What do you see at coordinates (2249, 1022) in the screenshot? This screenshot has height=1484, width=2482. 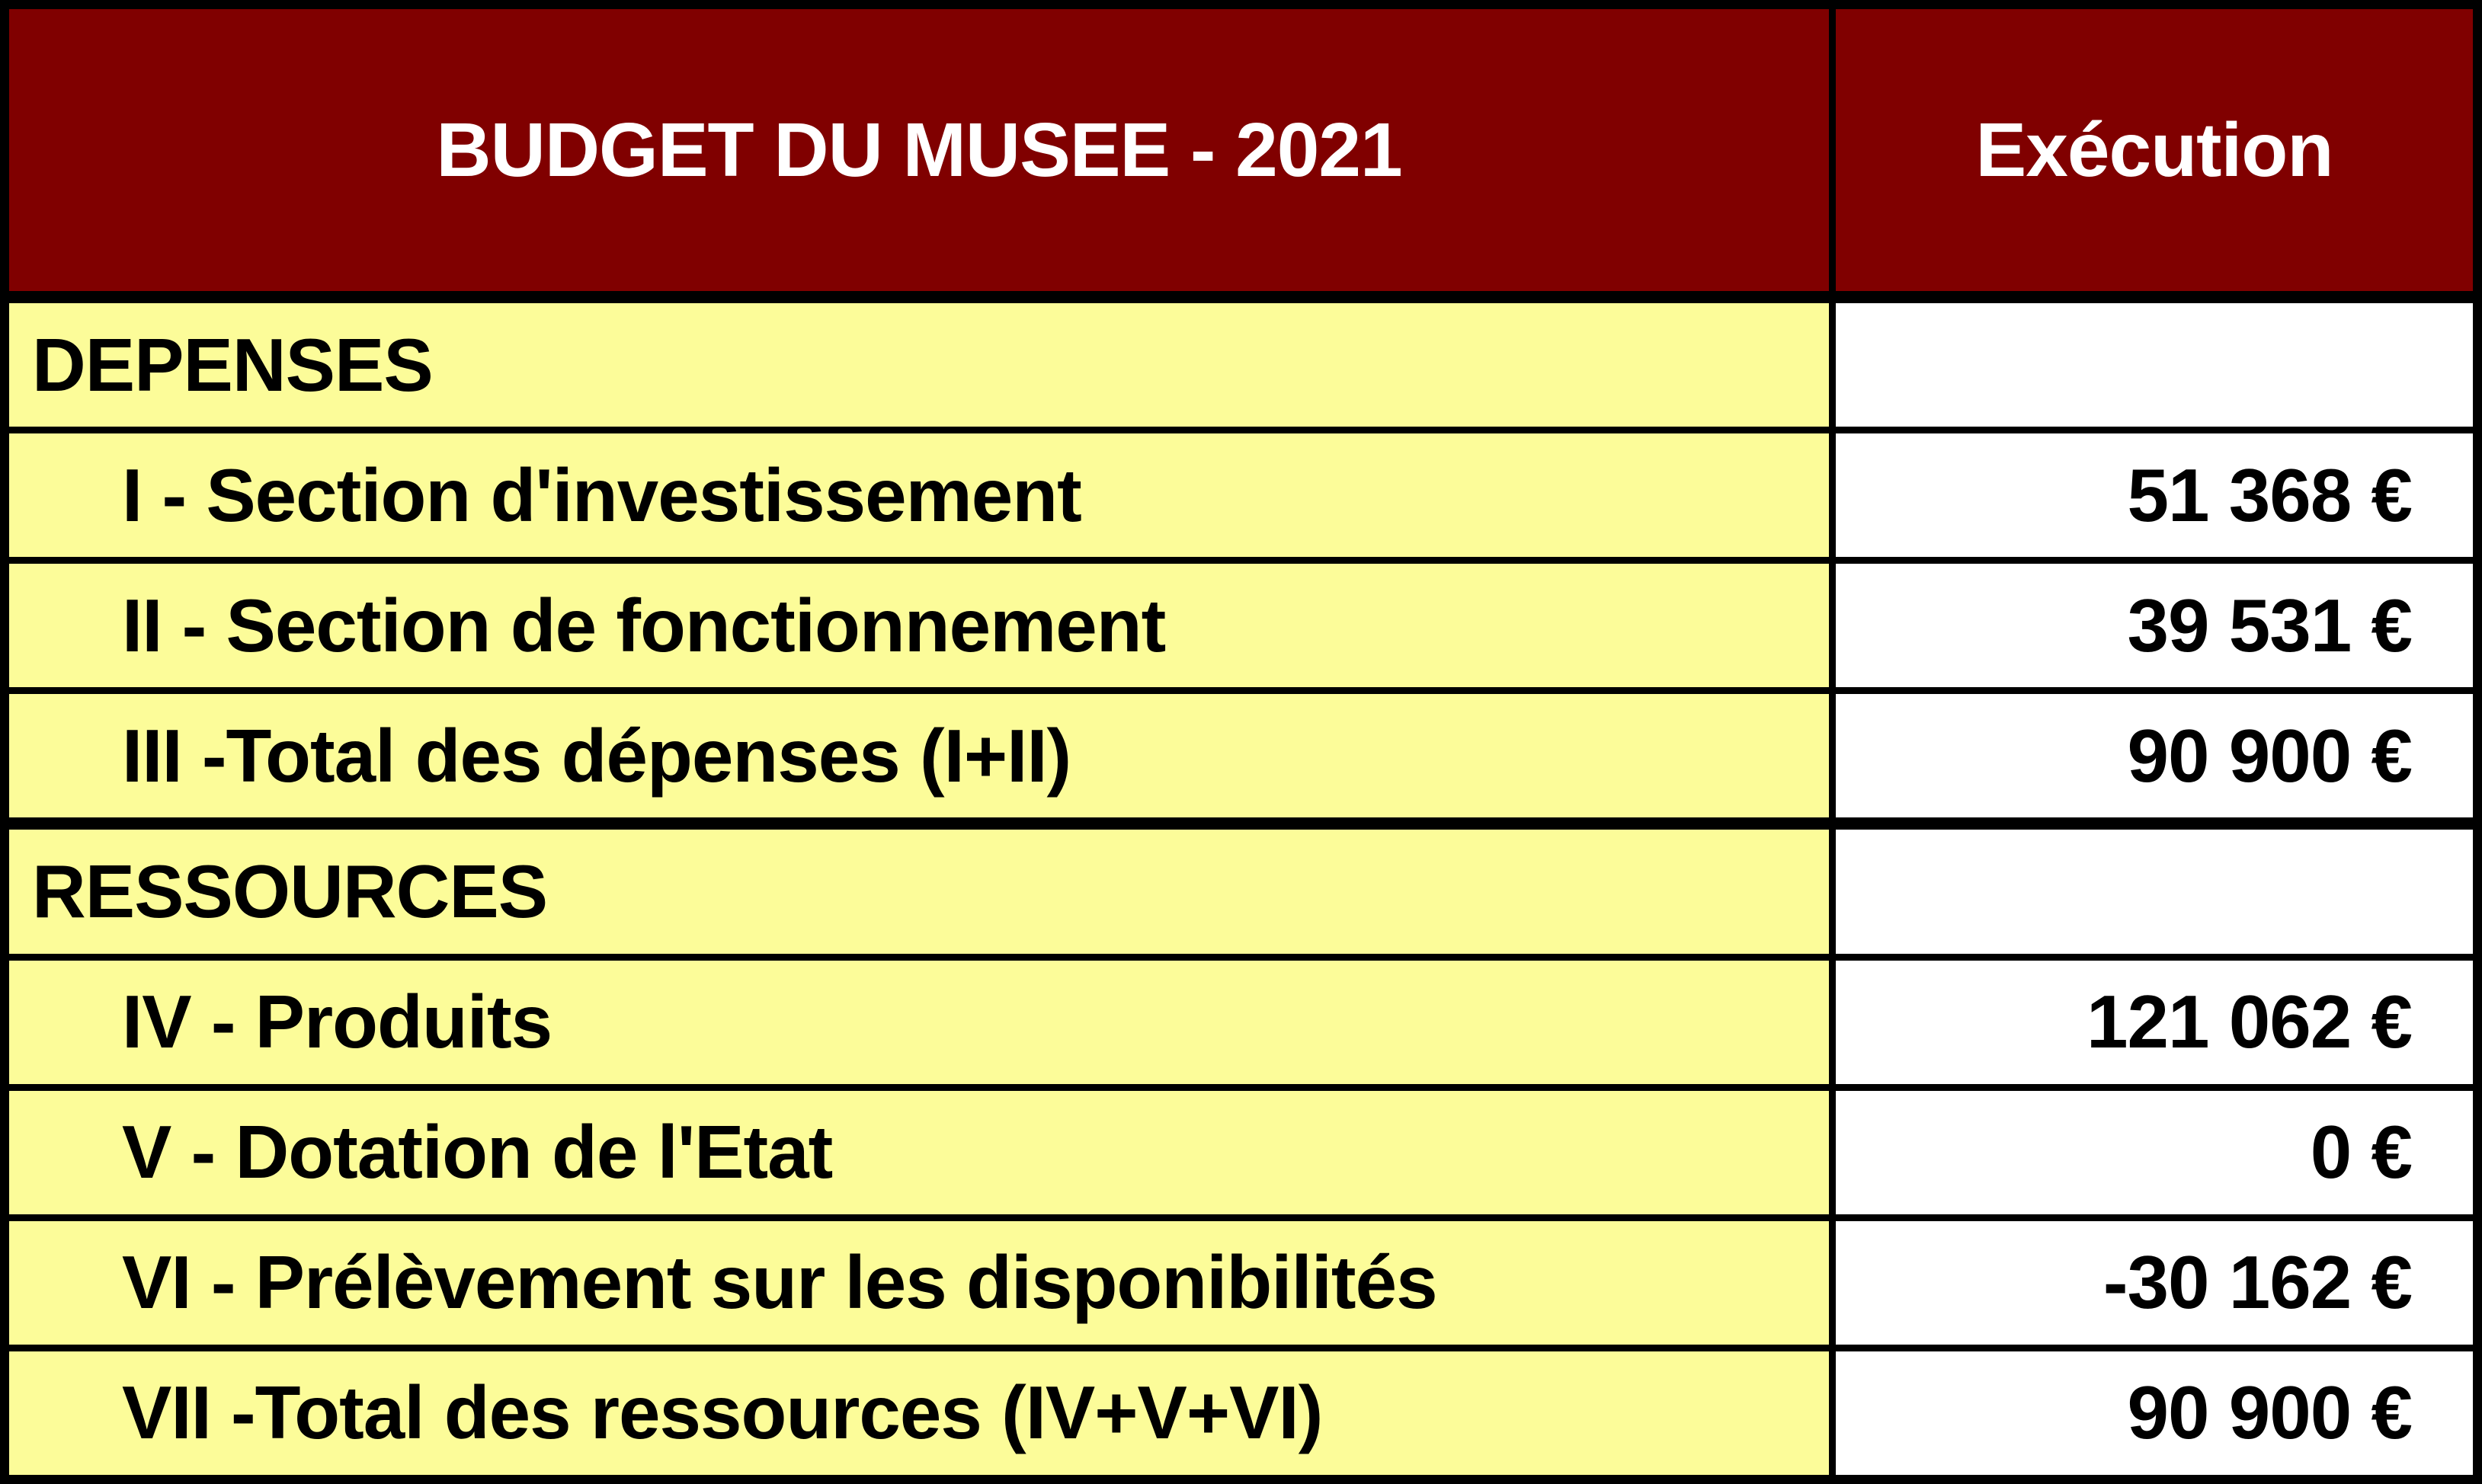 I see `row-value: 121 062 €` at bounding box center [2249, 1022].